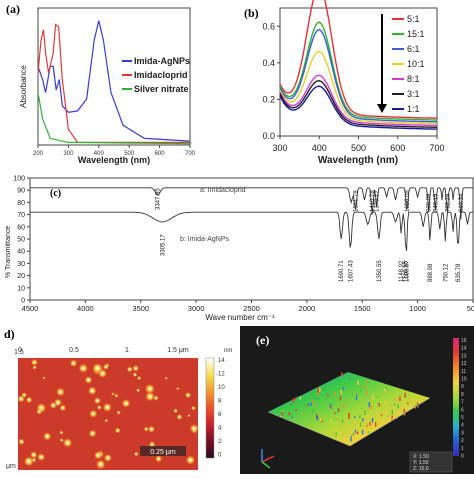  What do you see at coordinates (21, 252) in the screenshot?
I see `panel-c-y-tick-label-4: 40` at bounding box center [21, 252].